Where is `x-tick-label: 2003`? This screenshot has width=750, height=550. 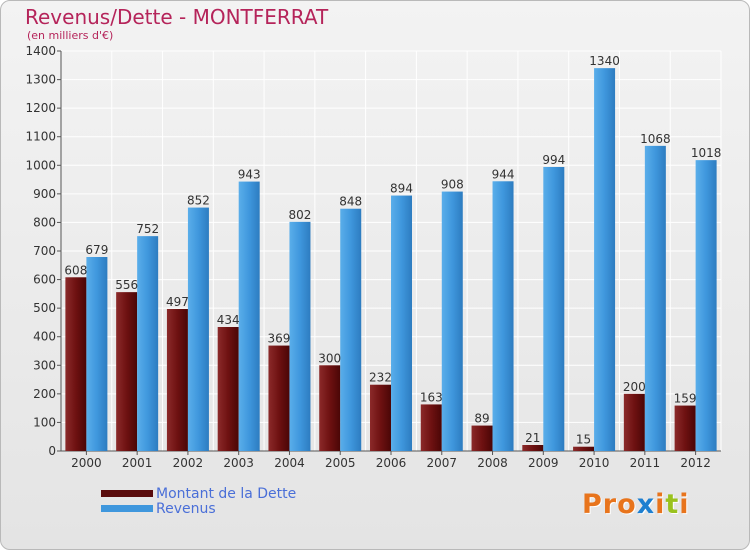 x-tick-label: 2003 is located at coordinates (238, 463).